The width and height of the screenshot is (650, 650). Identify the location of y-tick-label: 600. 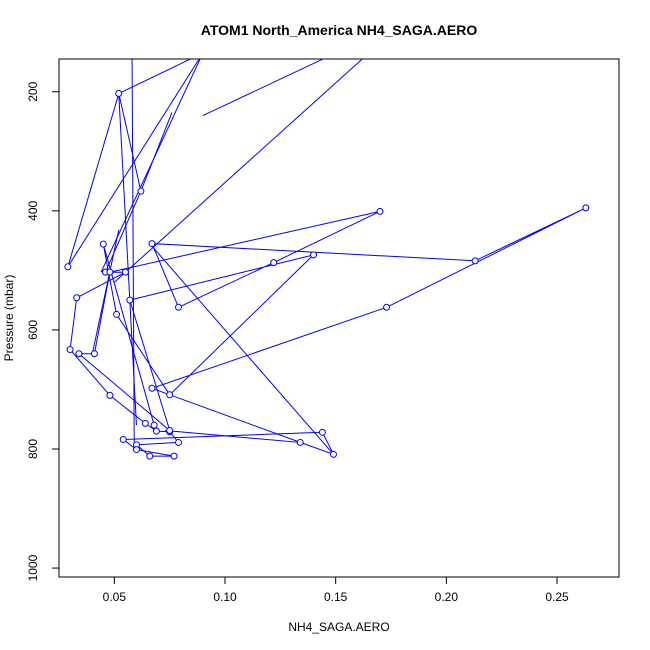
(33, 330).